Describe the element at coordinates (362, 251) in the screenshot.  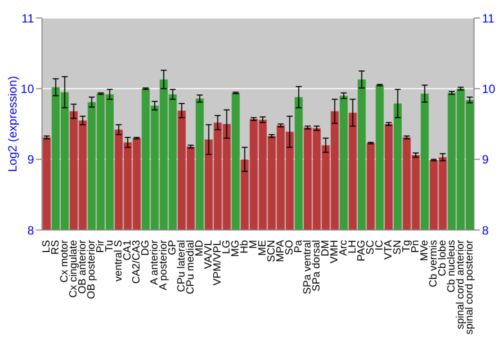
I see `x-tick-label: PAG` at that location.